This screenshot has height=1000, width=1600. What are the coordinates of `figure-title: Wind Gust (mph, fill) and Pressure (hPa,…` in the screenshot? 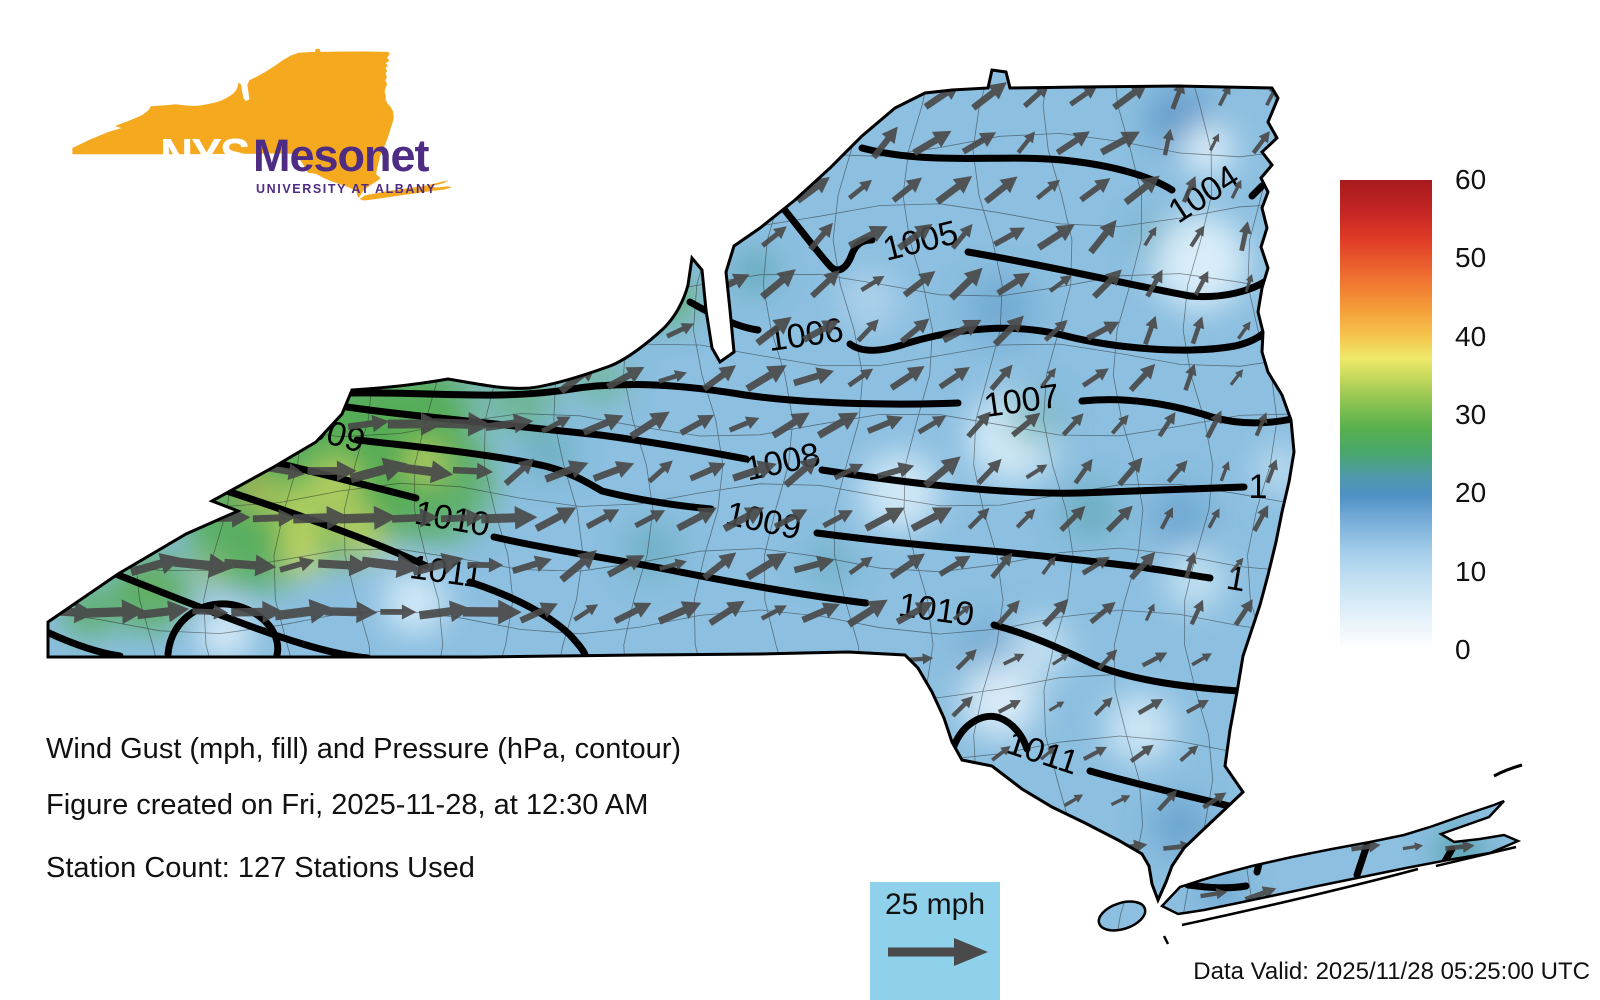 It's located at (364, 749).